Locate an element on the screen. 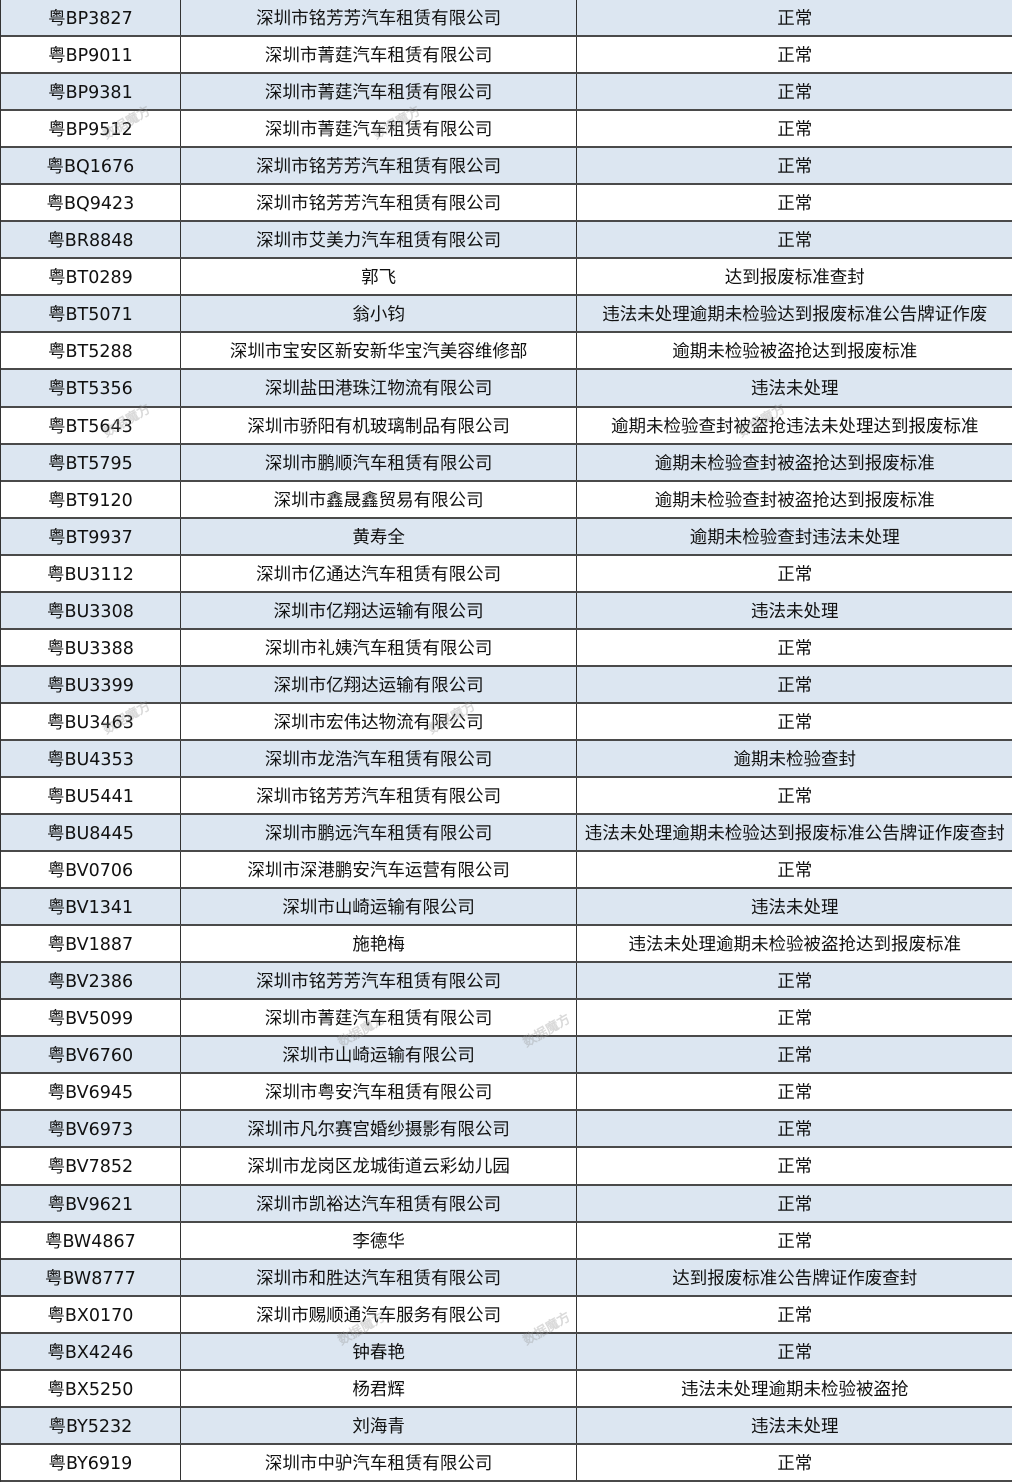  table-row: 粤BT9120 深圳市鑫晟鑫贸易有限公司 逾期未检验查封被盗抢达到报废标准 is located at coordinates (506, 500).